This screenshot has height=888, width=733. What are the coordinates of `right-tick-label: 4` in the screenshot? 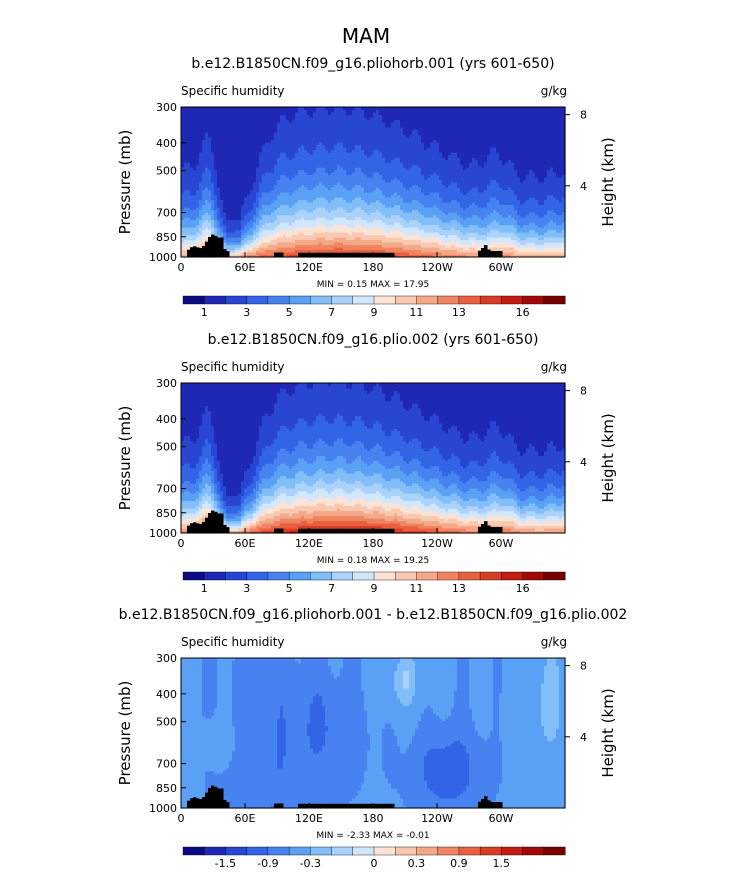 It's located at (583, 186).